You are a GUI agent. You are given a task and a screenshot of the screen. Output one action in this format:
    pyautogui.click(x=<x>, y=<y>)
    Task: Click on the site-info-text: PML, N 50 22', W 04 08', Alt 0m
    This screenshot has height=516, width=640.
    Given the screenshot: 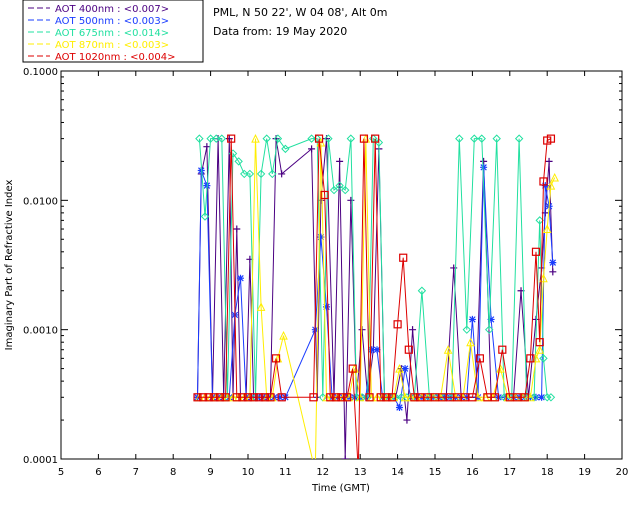 What is the action you would take?
    pyautogui.click(x=300, y=12)
    